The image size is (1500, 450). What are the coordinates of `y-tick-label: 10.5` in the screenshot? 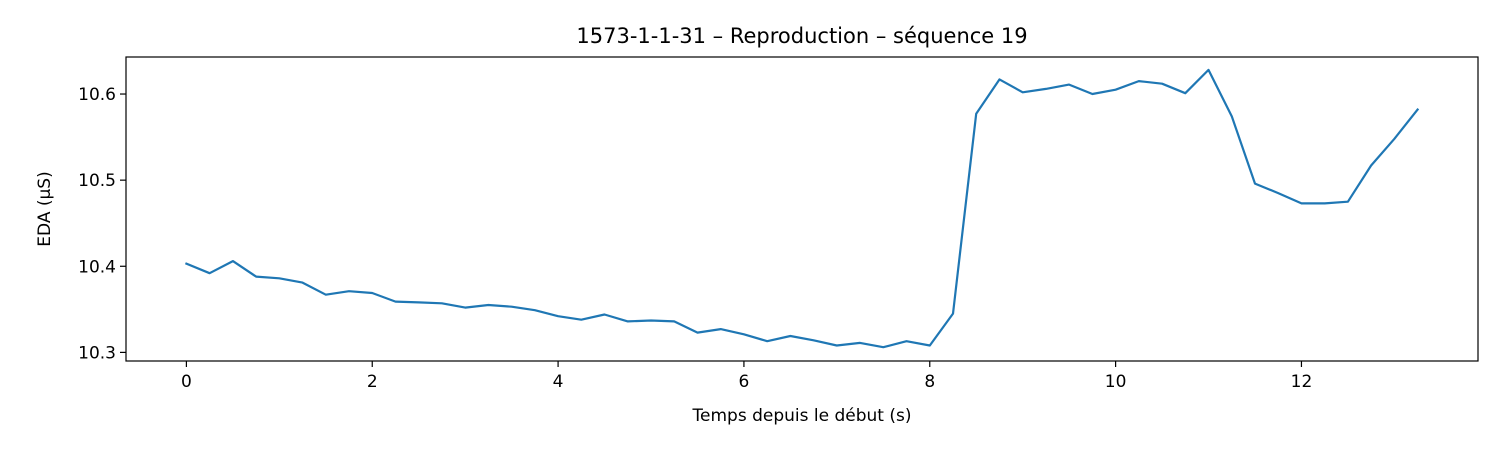 It's located at (97, 181).